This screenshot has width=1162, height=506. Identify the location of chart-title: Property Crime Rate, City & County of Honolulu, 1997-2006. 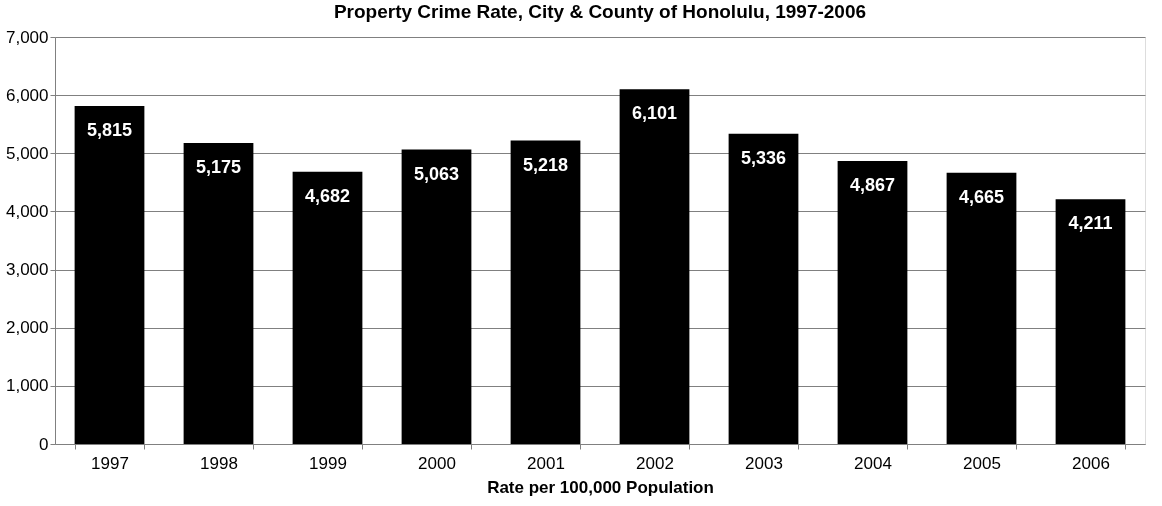
(600, 11).